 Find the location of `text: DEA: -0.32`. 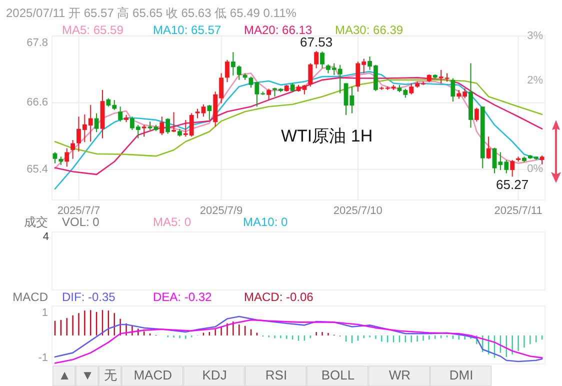

text: DEA: -0.32 is located at coordinates (182, 297).